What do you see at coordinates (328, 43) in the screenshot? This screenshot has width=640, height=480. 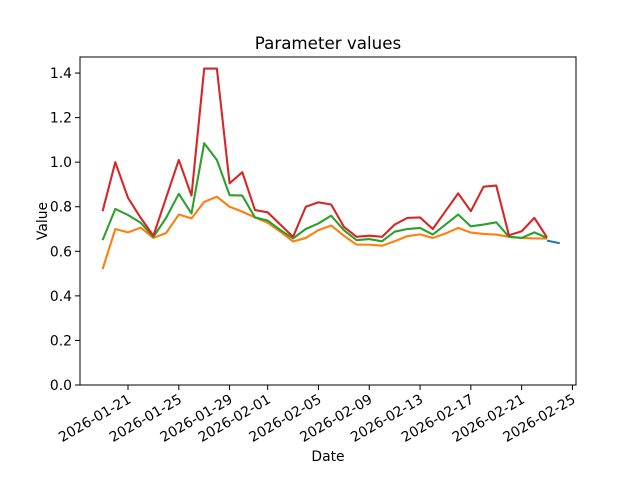 I see `chart-title: Parameter values` at bounding box center [328, 43].